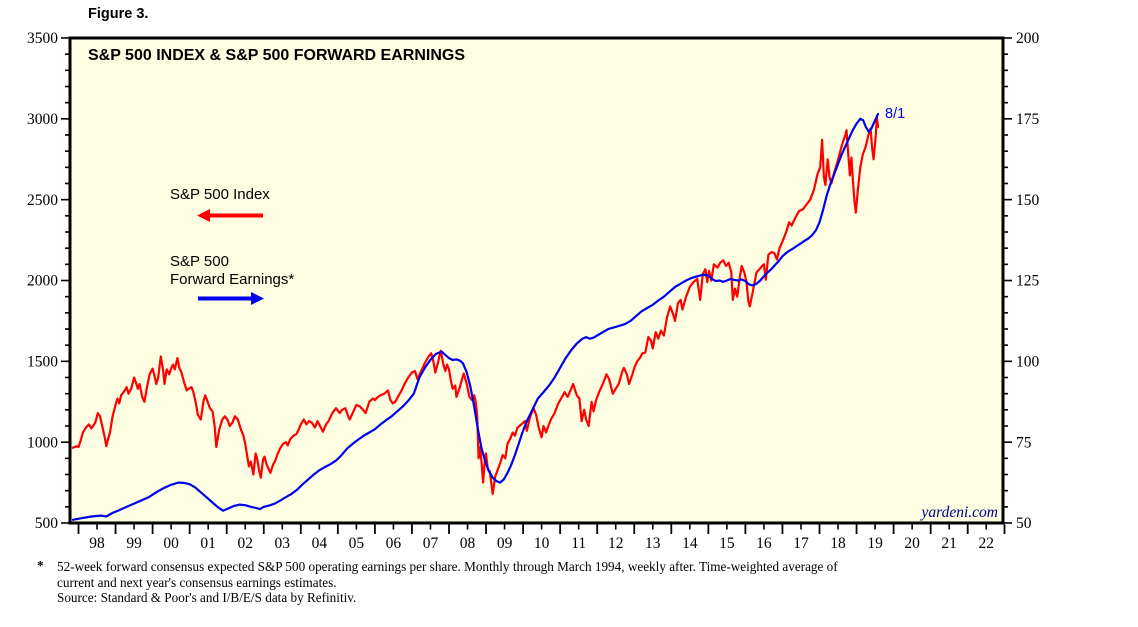 Image resolution: width=1138 pixels, height=627 pixels. What do you see at coordinates (727, 543) in the screenshot?
I see `x-axis-year-label: 15` at bounding box center [727, 543].